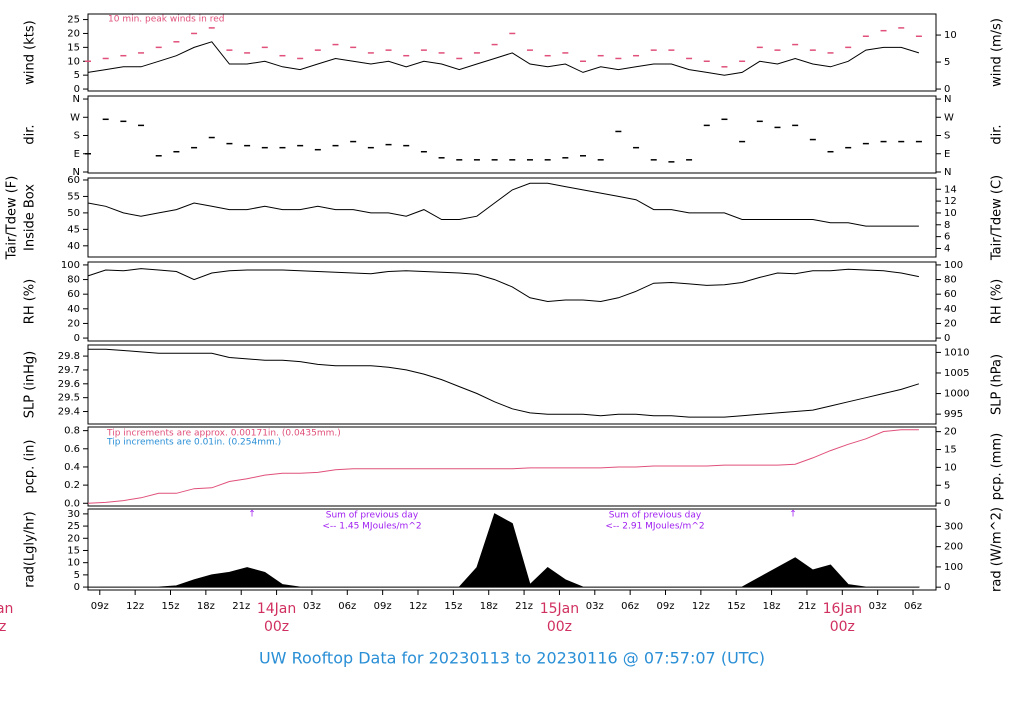  Describe the element at coordinates (30, 217) in the screenshot. I see `y-axis-label: Inside Box` at that location.